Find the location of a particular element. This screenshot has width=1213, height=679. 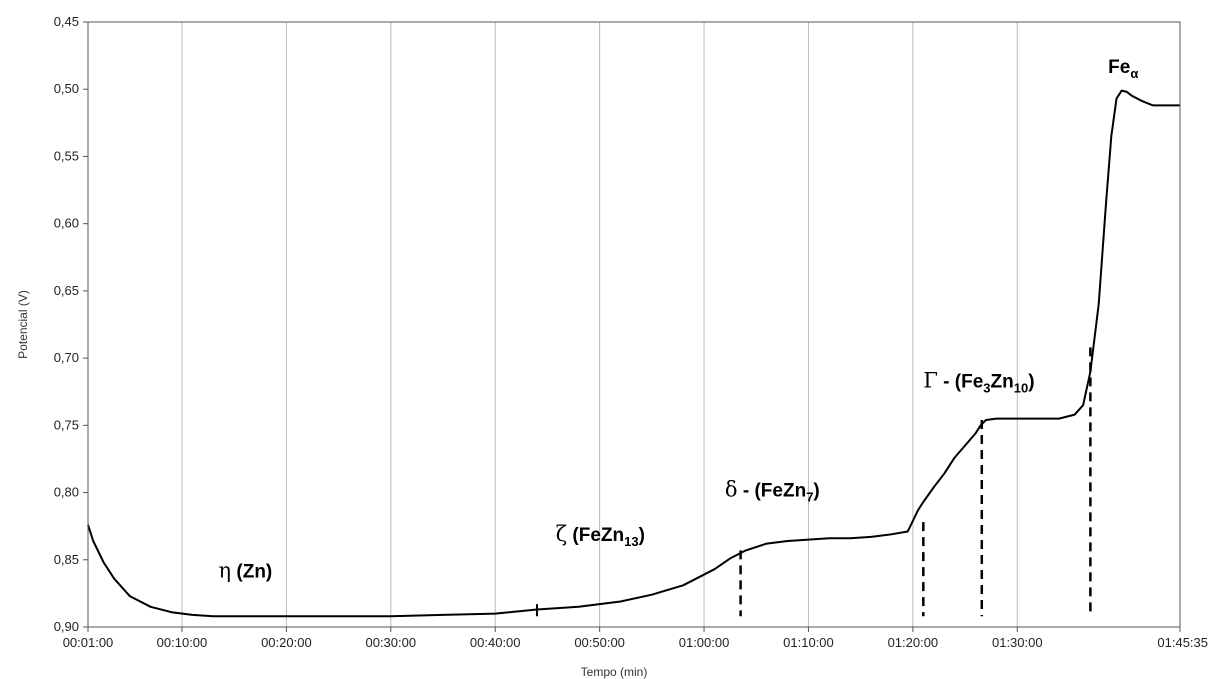

phase-label: η (Zn) is located at coordinates (246, 570).